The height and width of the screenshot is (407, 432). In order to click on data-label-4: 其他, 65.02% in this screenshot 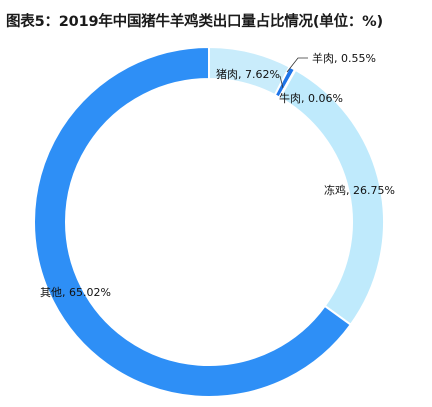, I will do `click(75, 292)`.